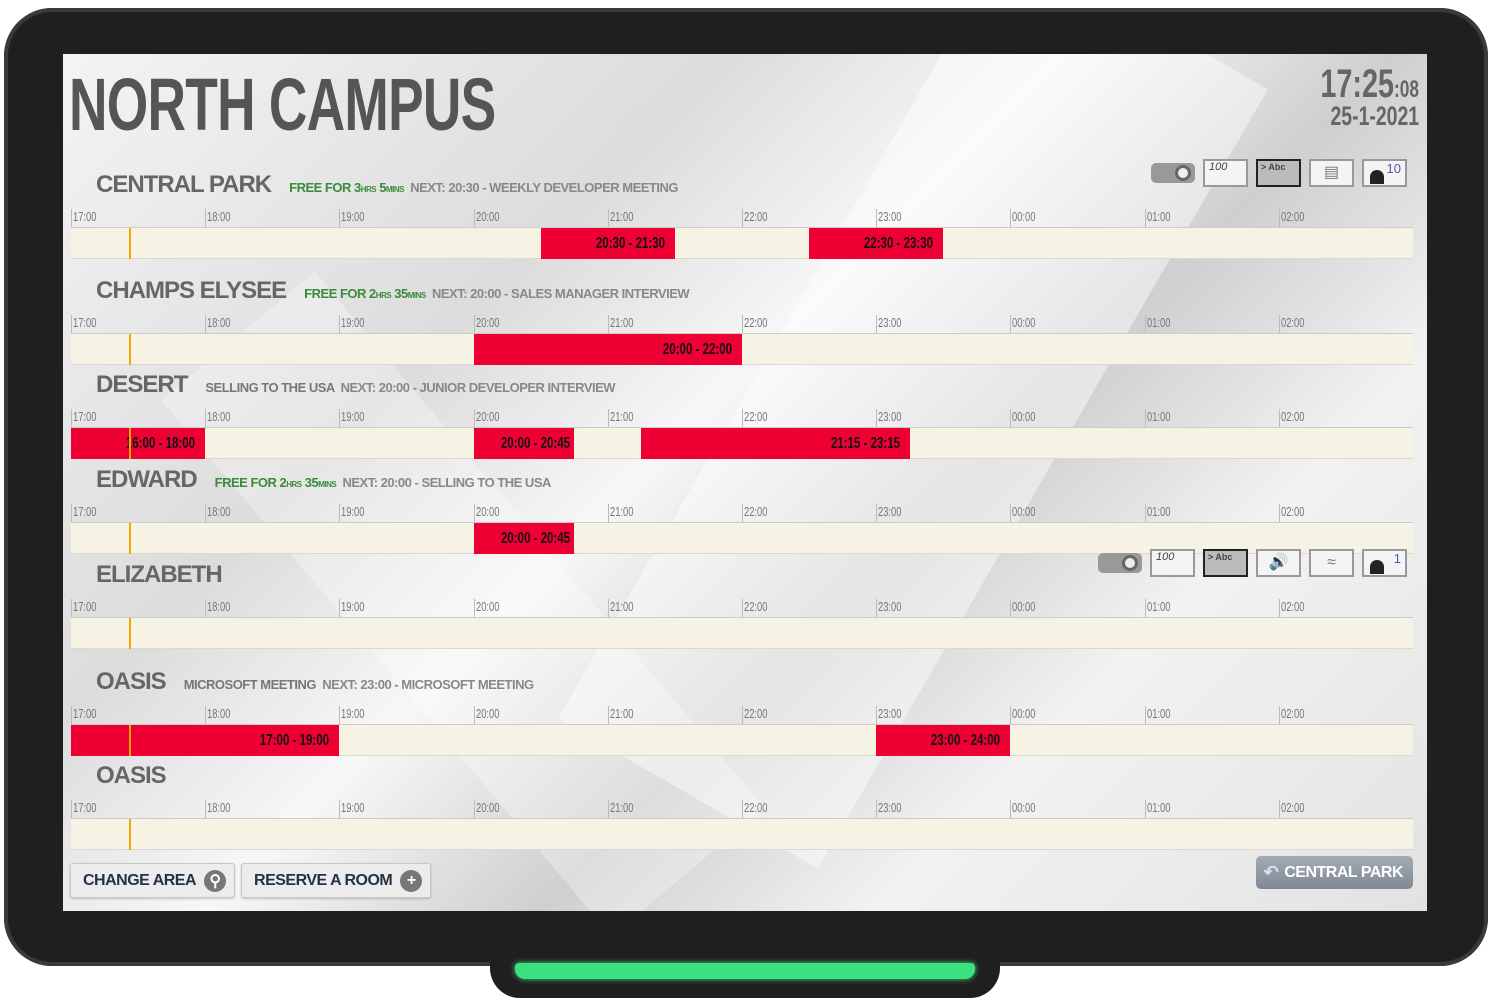 This screenshot has width=1493, height=1000. I want to click on speaker-icon: 🔊, so click(1278, 563).